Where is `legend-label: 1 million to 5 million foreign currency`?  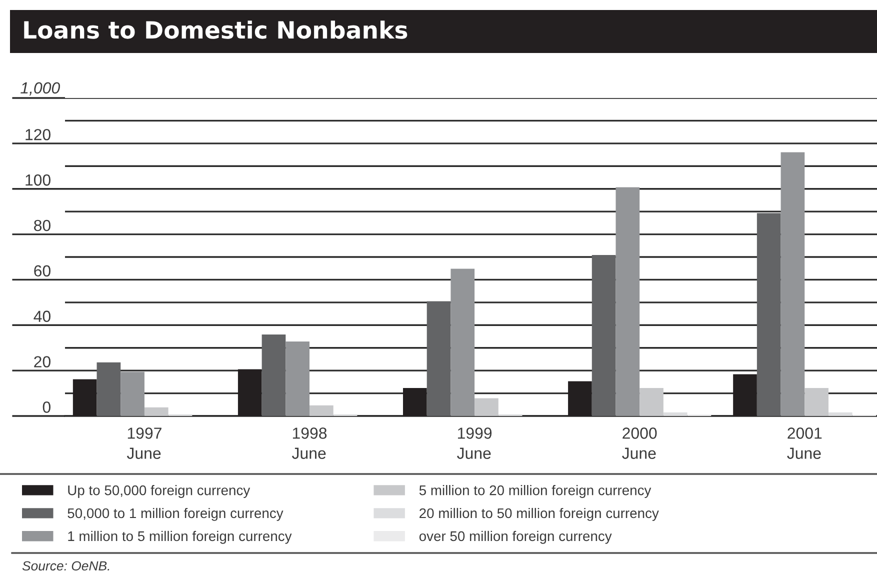
legend-label: 1 million to 5 million foreign currency is located at coordinates (180, 537).